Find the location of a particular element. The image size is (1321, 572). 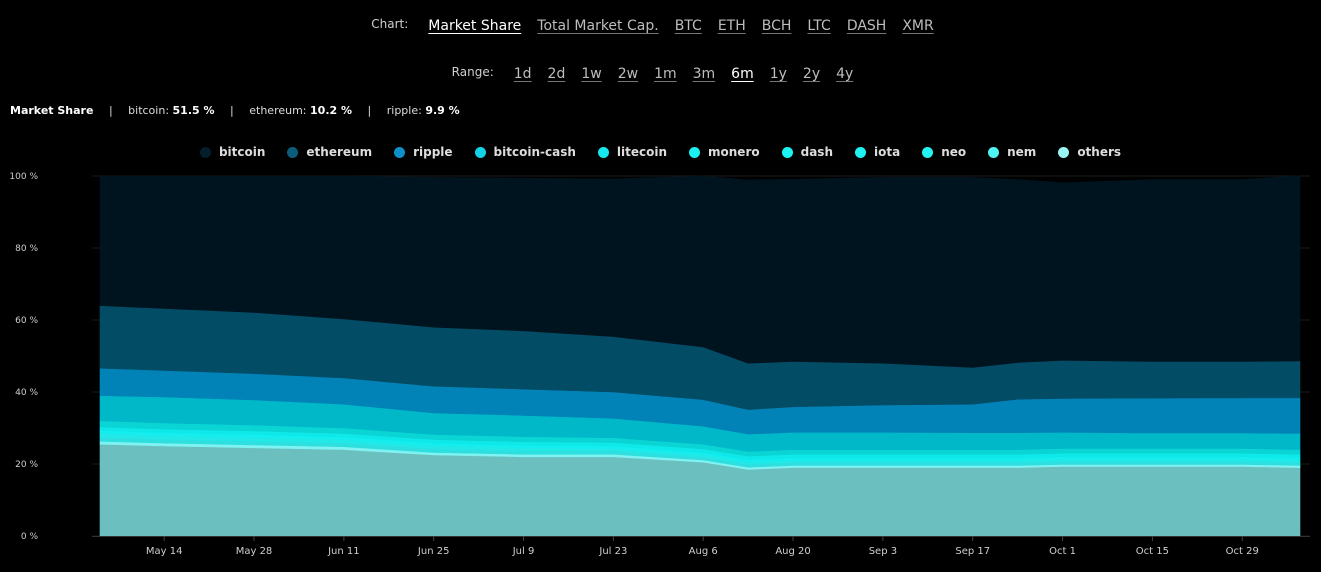

legend-item-bitcoin-cash: bitcoin-cash is located at coordinates (525, 152).